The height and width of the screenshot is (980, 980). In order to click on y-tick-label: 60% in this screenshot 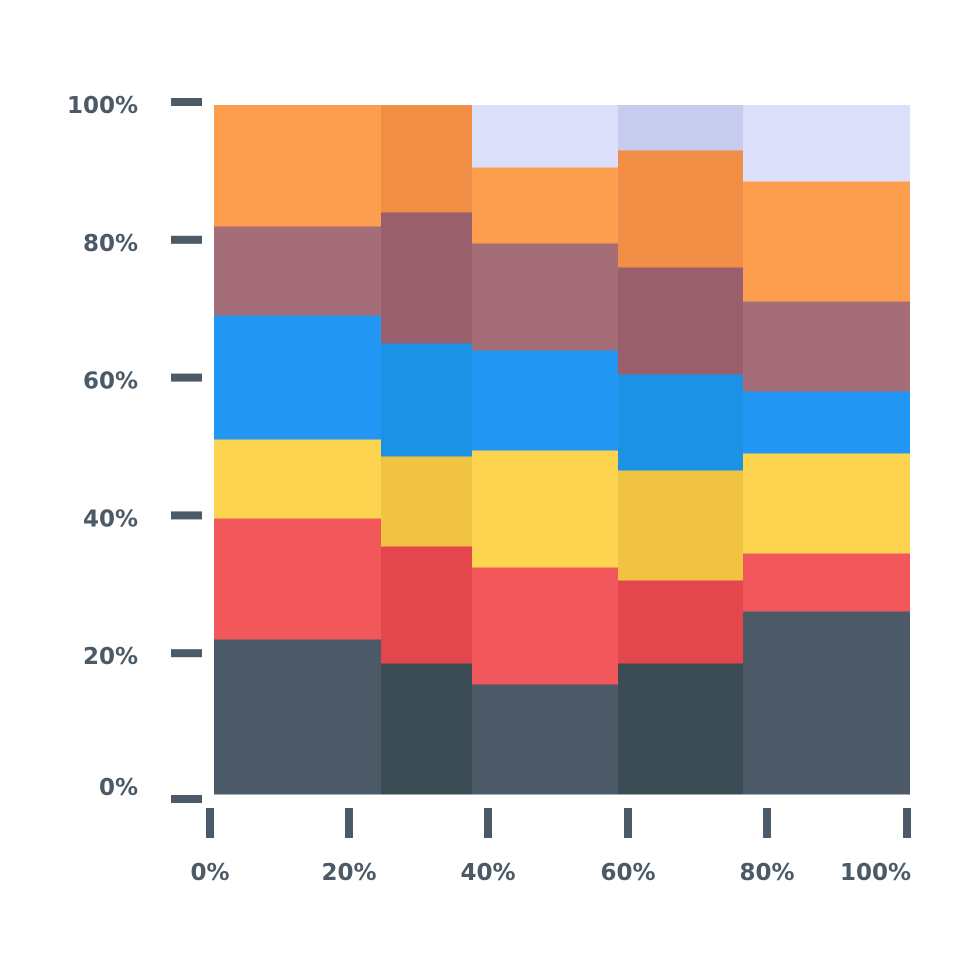, I will do `click(110, 382)`.